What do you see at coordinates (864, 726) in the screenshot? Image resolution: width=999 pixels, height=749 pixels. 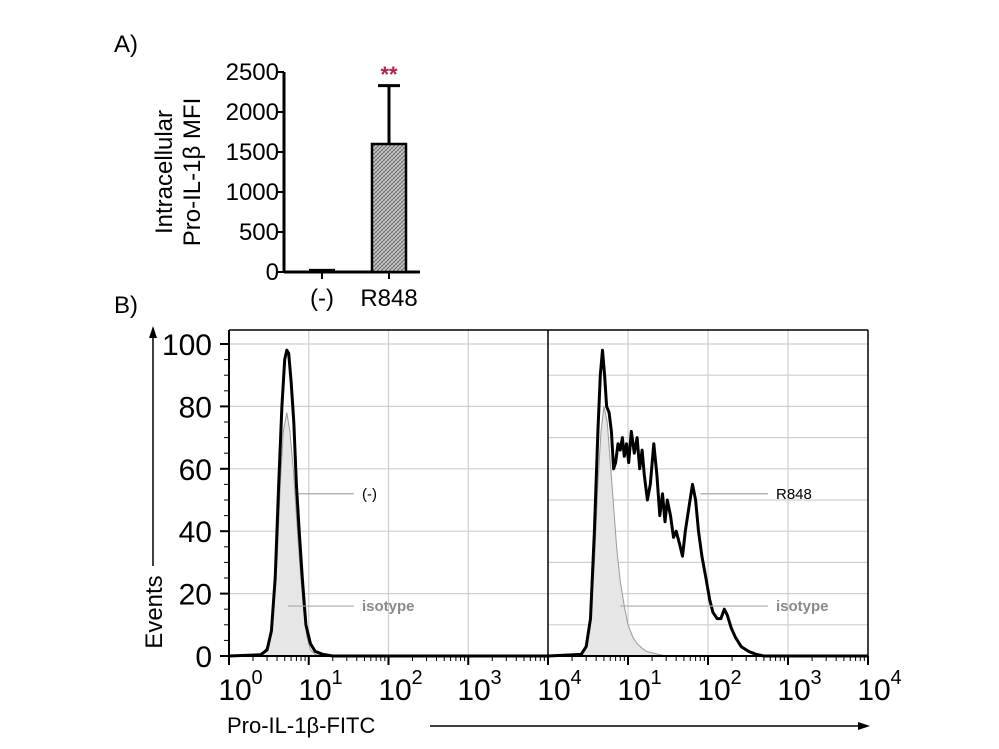 I see `fitc-arrow-head` at bounding box center [864, 726].